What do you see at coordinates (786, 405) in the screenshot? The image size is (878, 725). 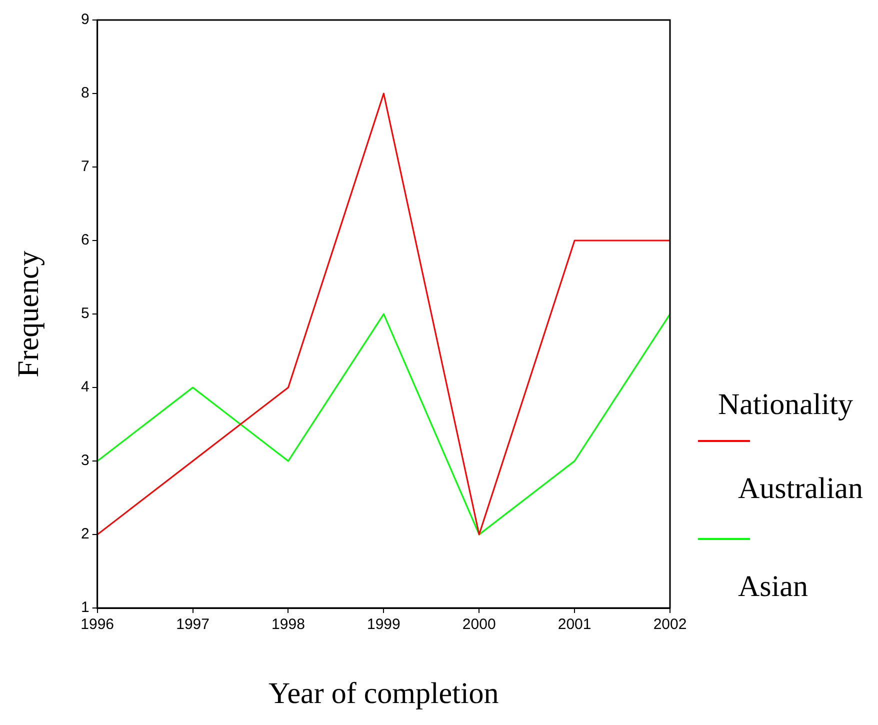 I see `legend-title: Nationality` at bounding box center [786, 405].